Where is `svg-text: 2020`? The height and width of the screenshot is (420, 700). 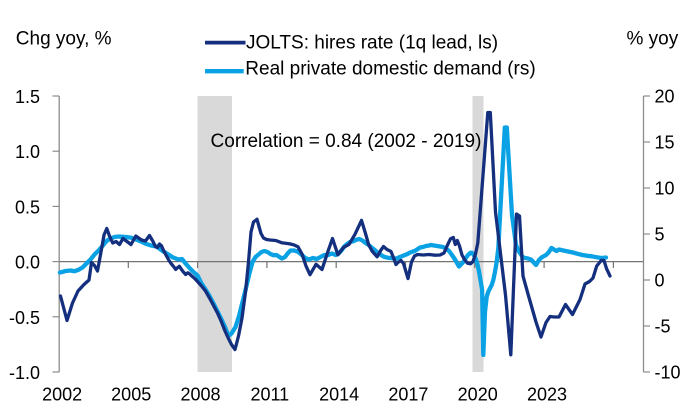
svg-text: 2020 is located at coordinates (478, 395).